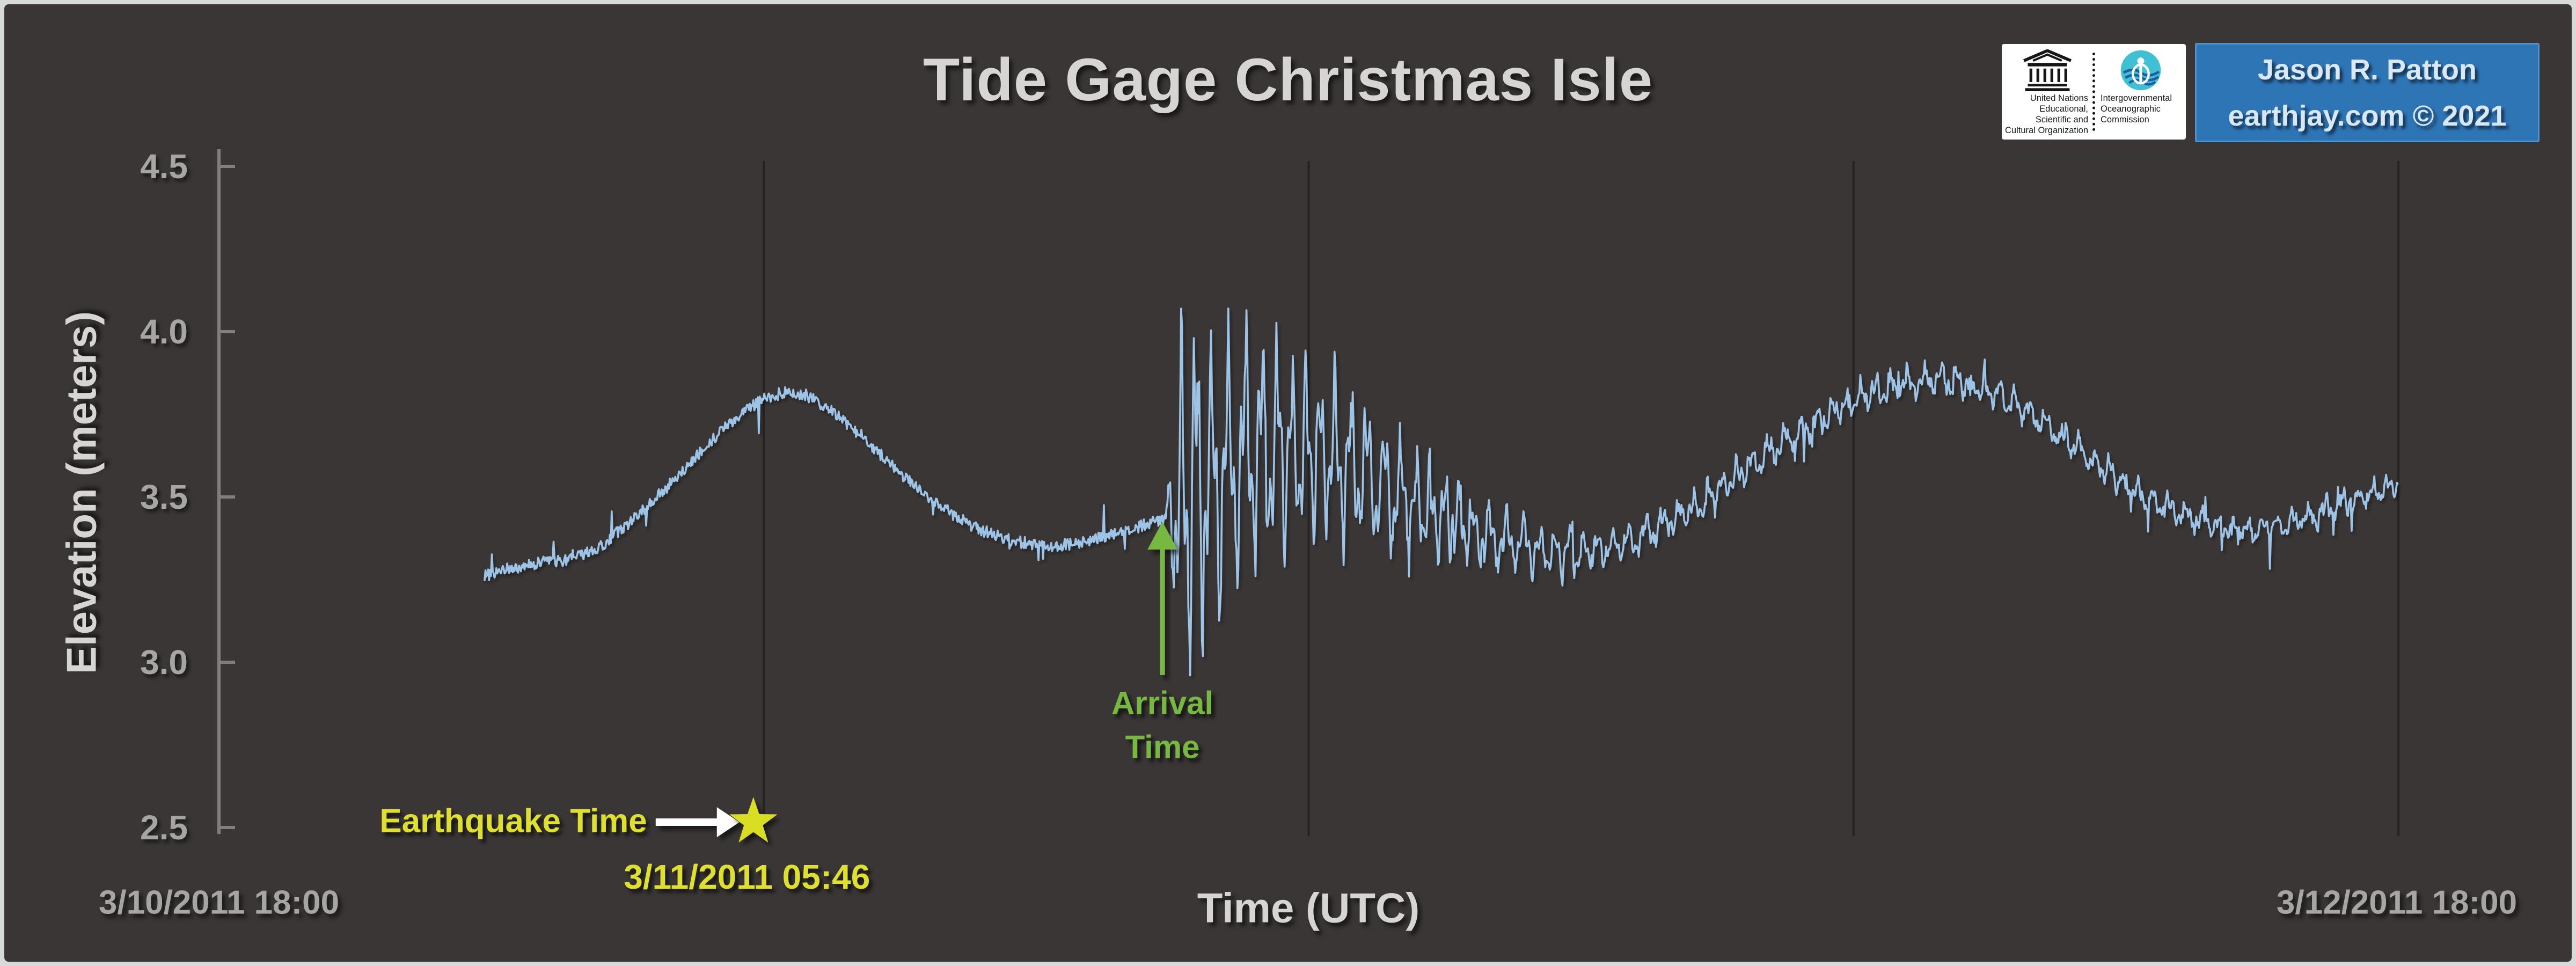 The width and height of the screenshot is (2576, 966). What do you see at coordinates (1308, 908) in the screenshot?
I see `x-axis-title: Time (UTC)` at bounding box center [1308, 908].